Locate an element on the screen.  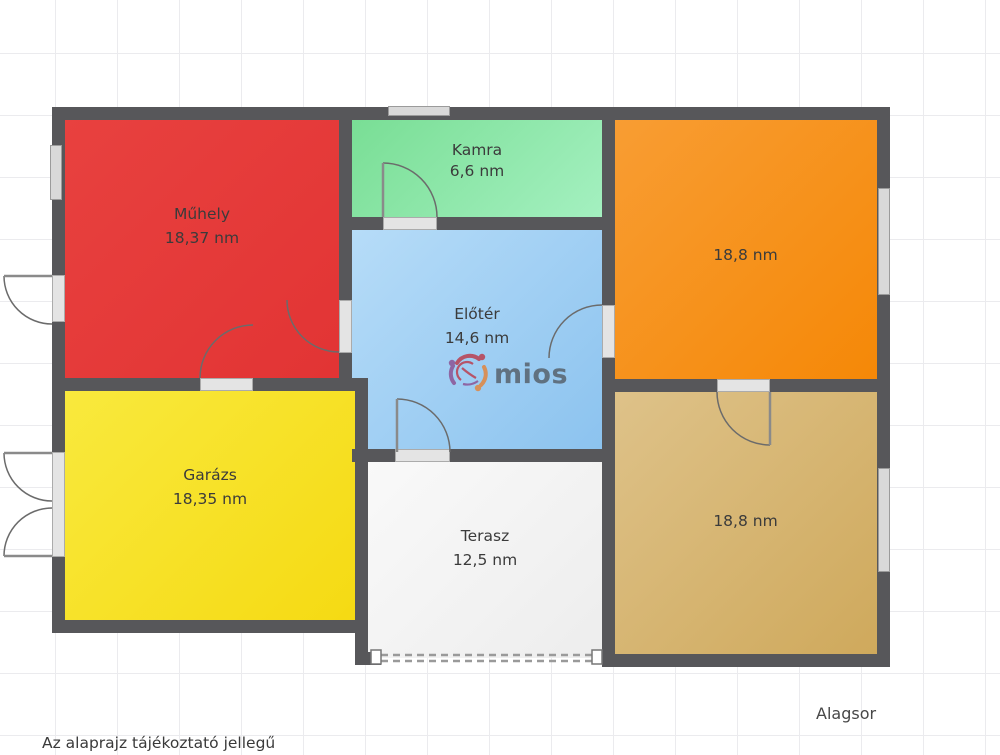
room-name: Terasz is located at coordinates (485, 536).